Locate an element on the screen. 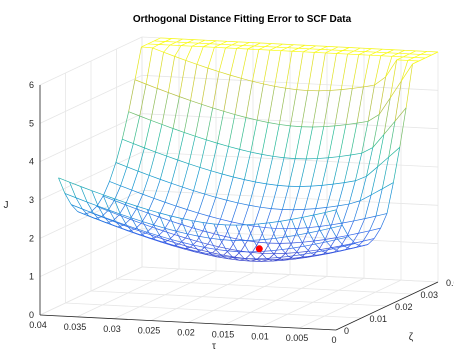 This screenshot has width=454, height=352. z-tick-label: 0 is located at coordinates (31, 315).